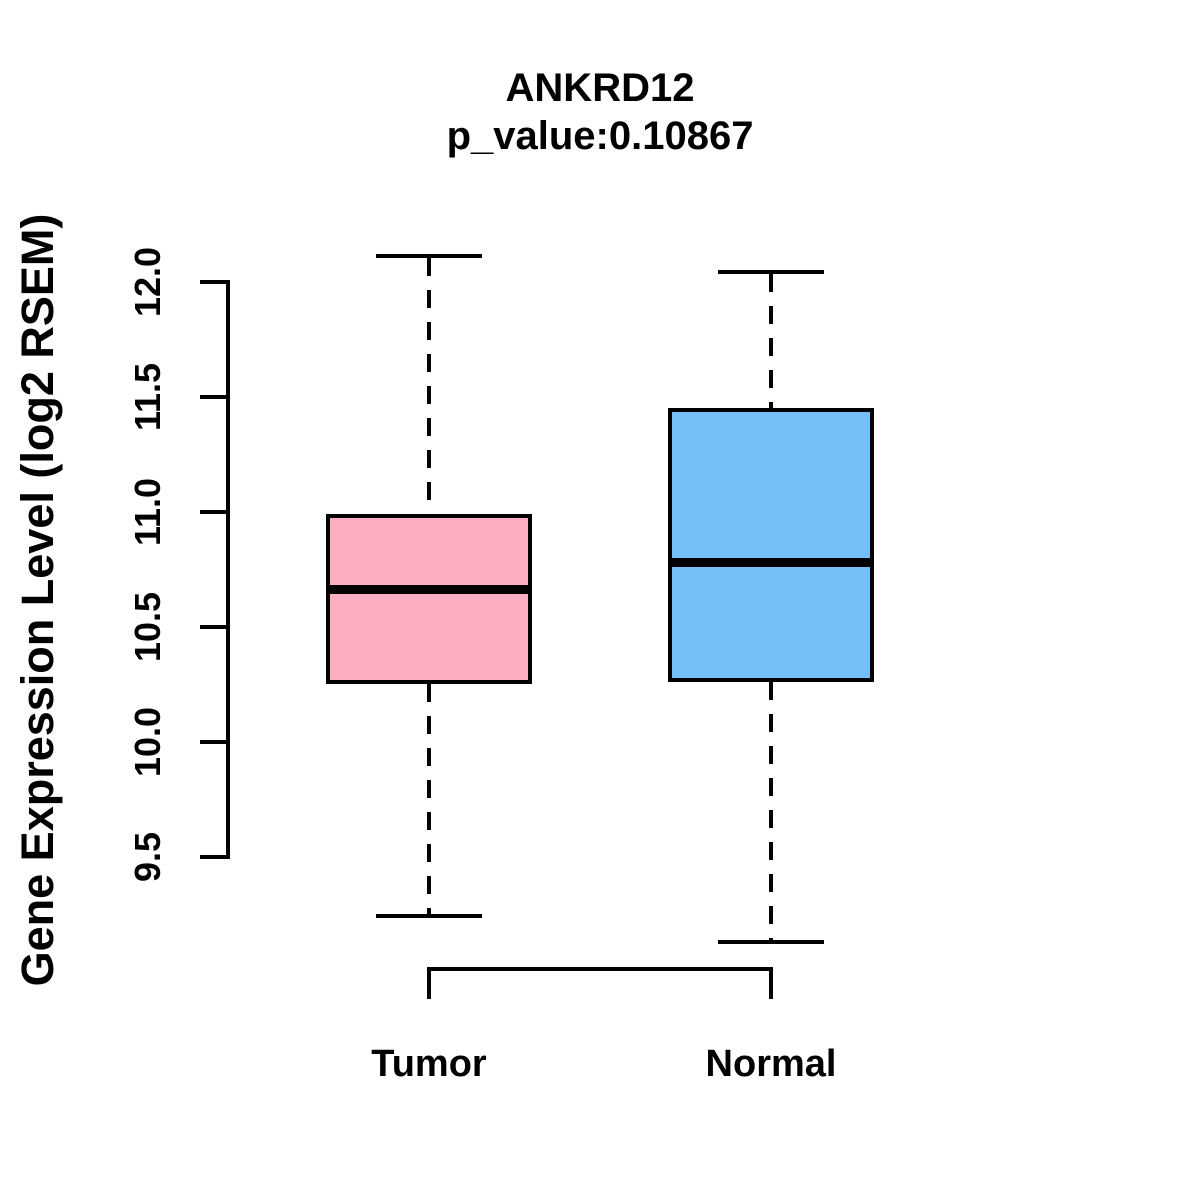 The width and height of the screenshot is (1200, 1200). I want to click on y-tick-label: 10.5, so click(147, 626).